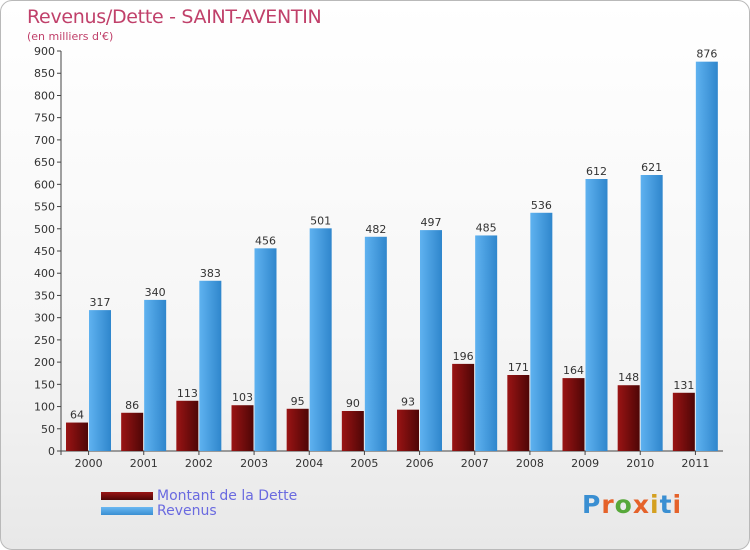 This screenshot has height=550, width=750. What do you see at coordinates (592, 504) in the screenshot?
I see `logo-letter: P` at bounding box center [592, 504].